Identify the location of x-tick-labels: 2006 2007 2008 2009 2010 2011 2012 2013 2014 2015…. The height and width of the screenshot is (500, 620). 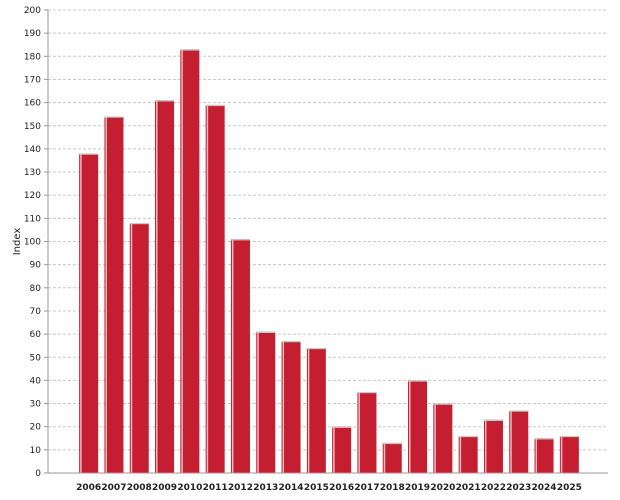
(329, 488).